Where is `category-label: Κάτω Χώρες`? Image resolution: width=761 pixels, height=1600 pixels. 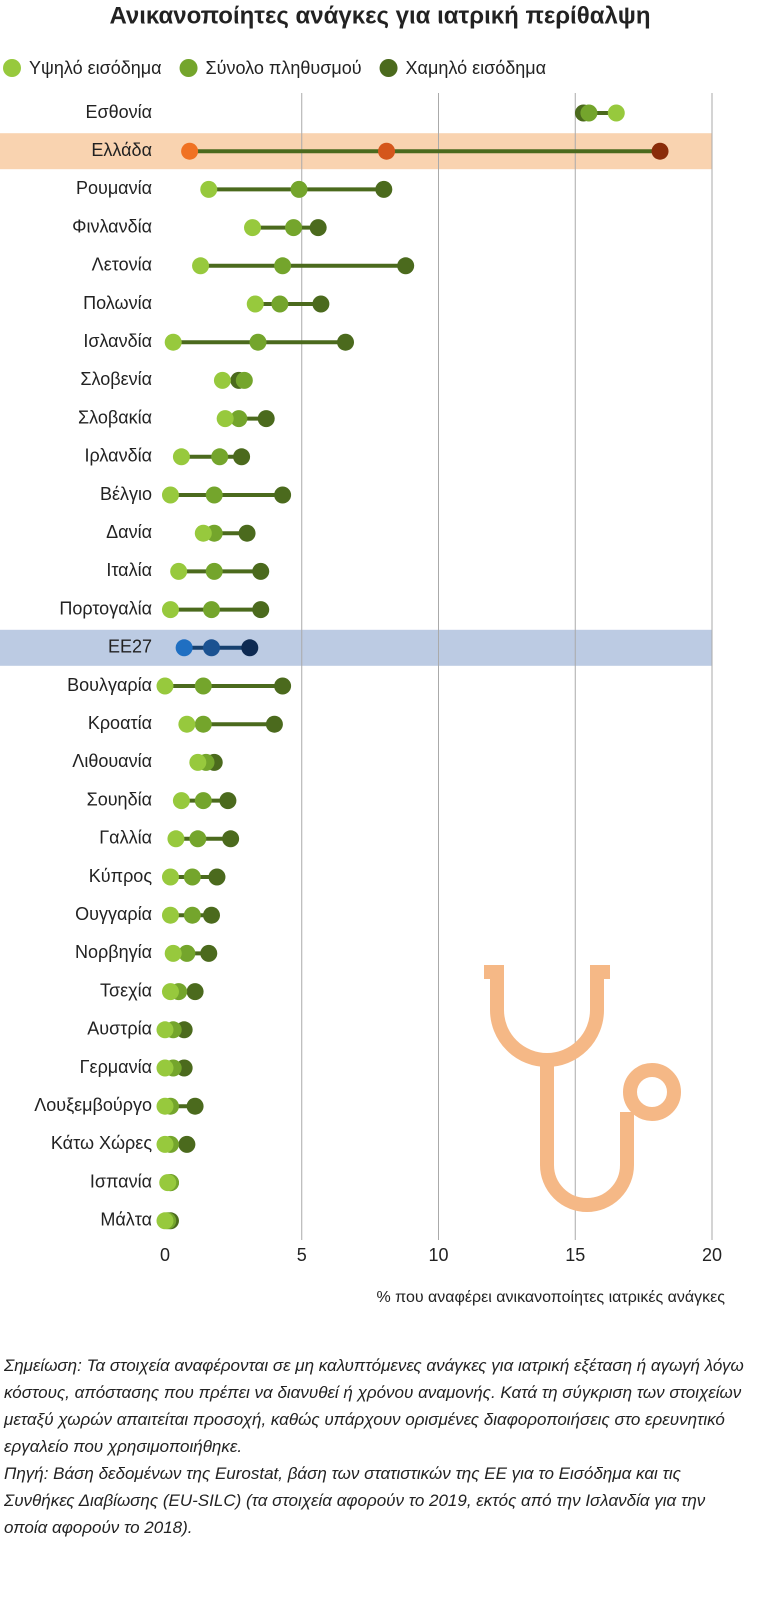 category-label: Κάτω Χώρες is located at coordinates (101, 1143).